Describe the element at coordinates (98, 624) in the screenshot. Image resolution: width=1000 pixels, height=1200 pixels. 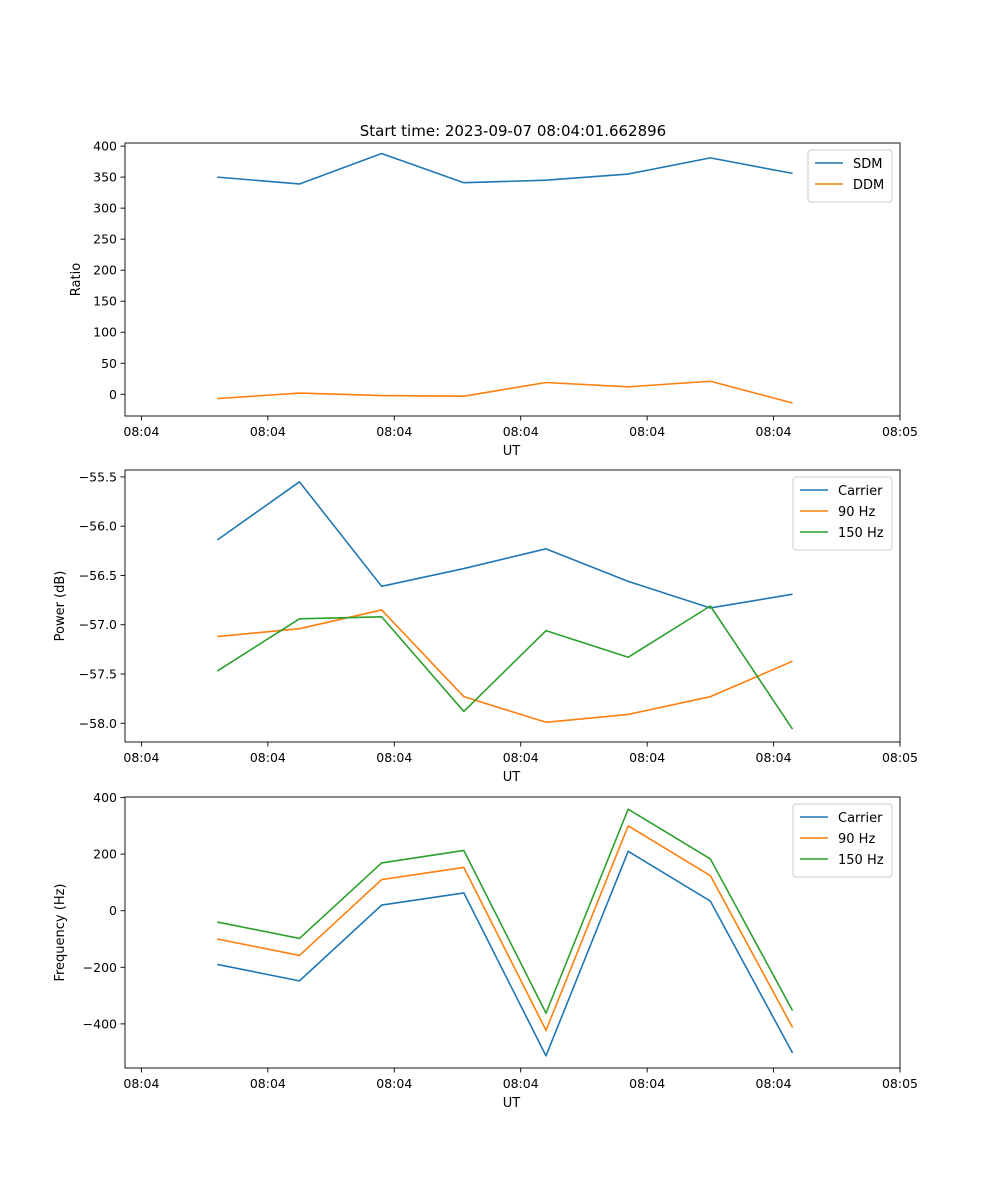
I see `y-tick-label: −57.0` at that location.